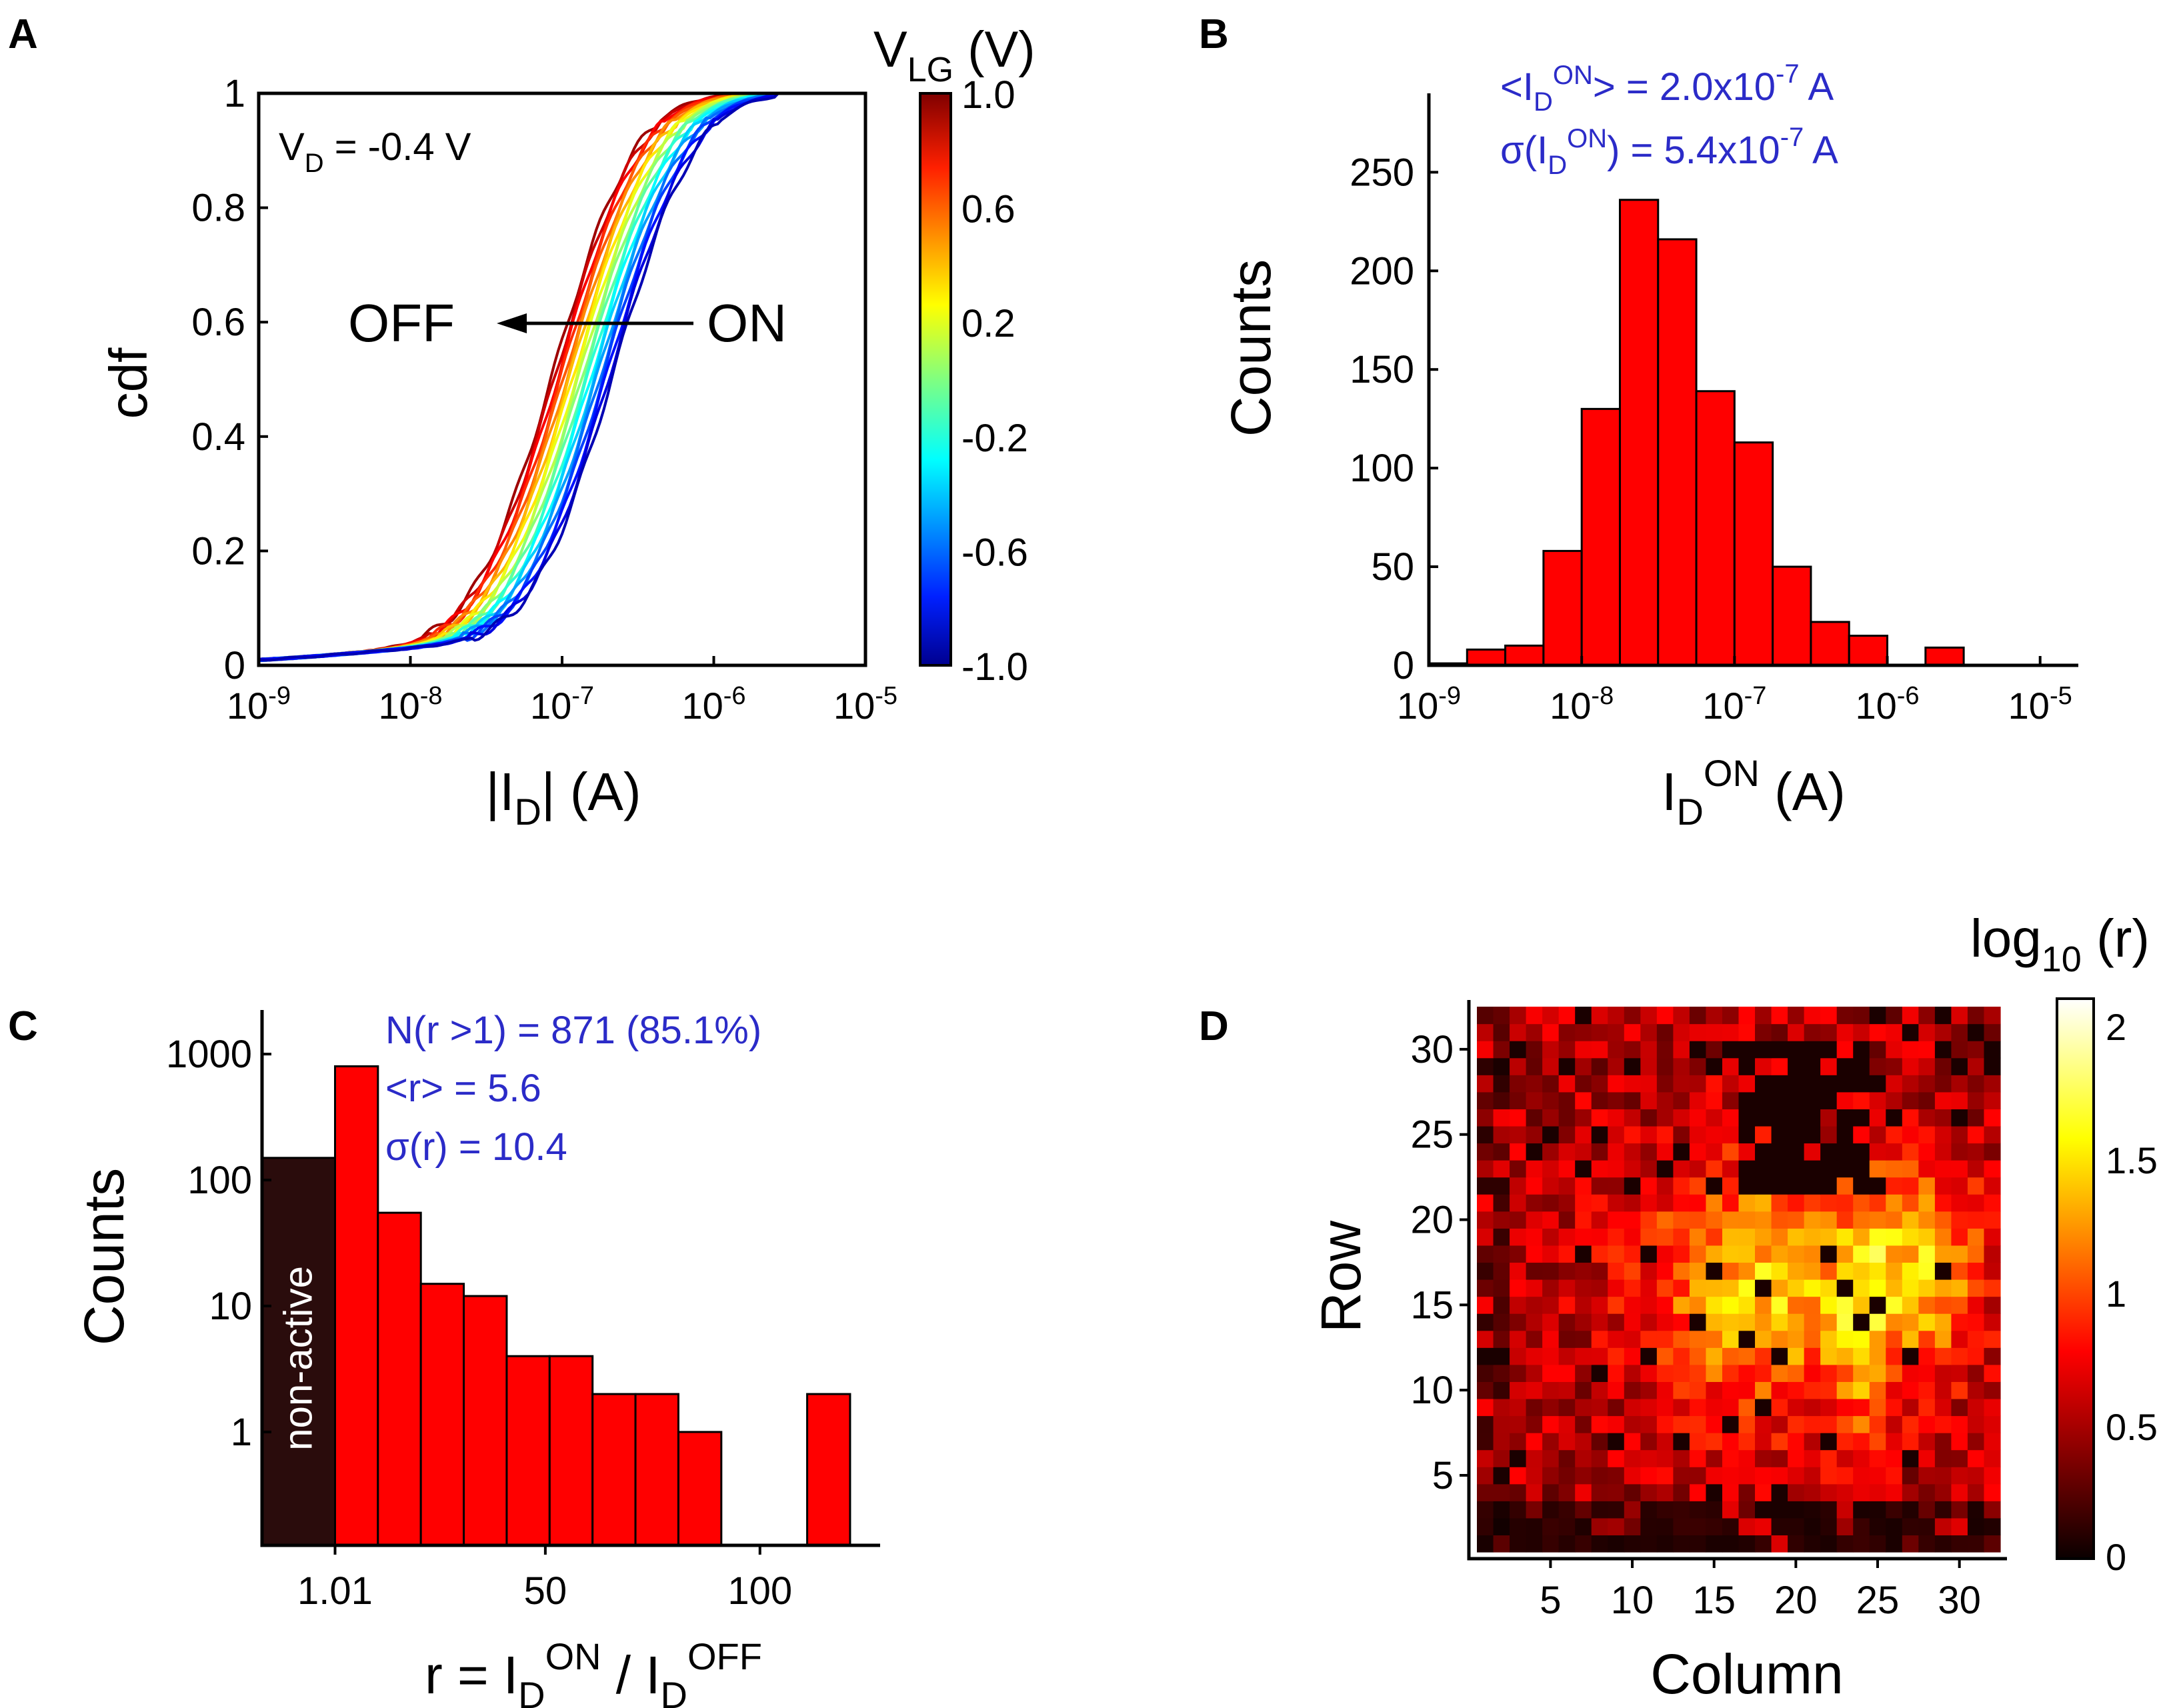 Image resolution: width=2175 pixels, height=1708 pixels. I want to click on b-y-tick-label: 200, so click(1382, 271).